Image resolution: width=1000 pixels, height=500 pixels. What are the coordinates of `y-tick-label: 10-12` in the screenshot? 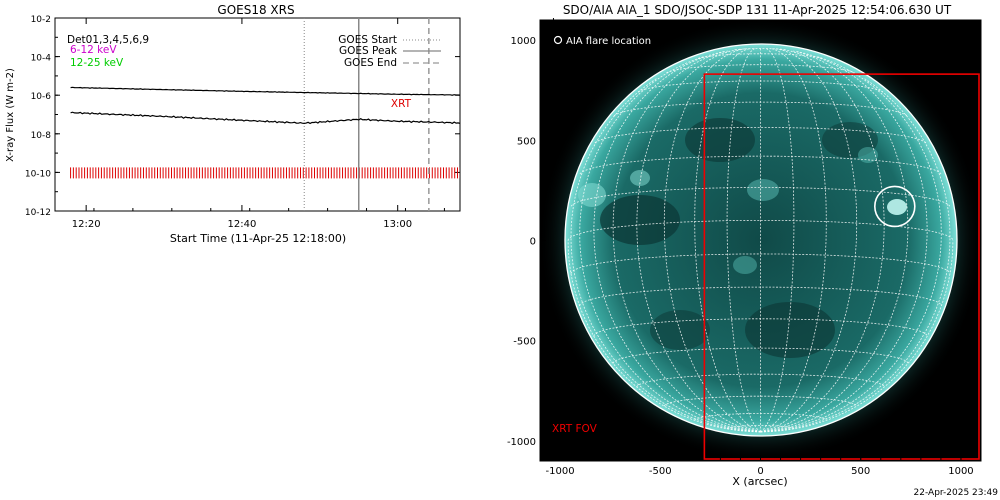 It's located at (38, 213).